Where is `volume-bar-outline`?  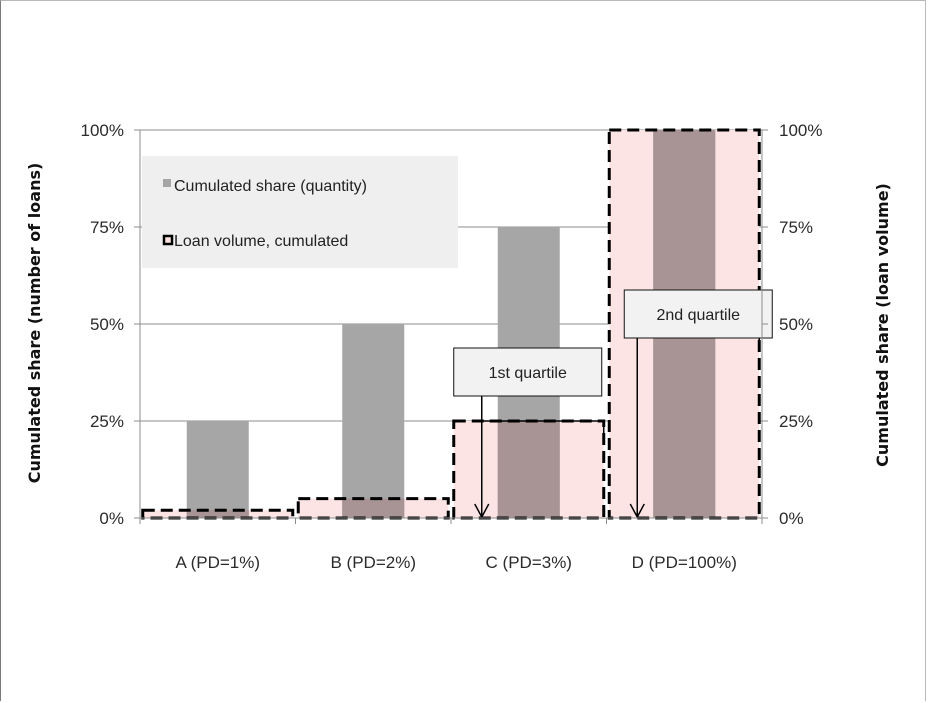 volume-bar-outline is located at coordinates (218, 514).